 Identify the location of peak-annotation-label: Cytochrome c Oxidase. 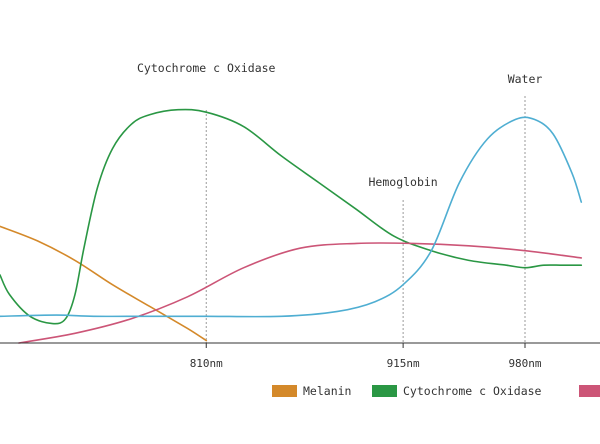
(206, 68).